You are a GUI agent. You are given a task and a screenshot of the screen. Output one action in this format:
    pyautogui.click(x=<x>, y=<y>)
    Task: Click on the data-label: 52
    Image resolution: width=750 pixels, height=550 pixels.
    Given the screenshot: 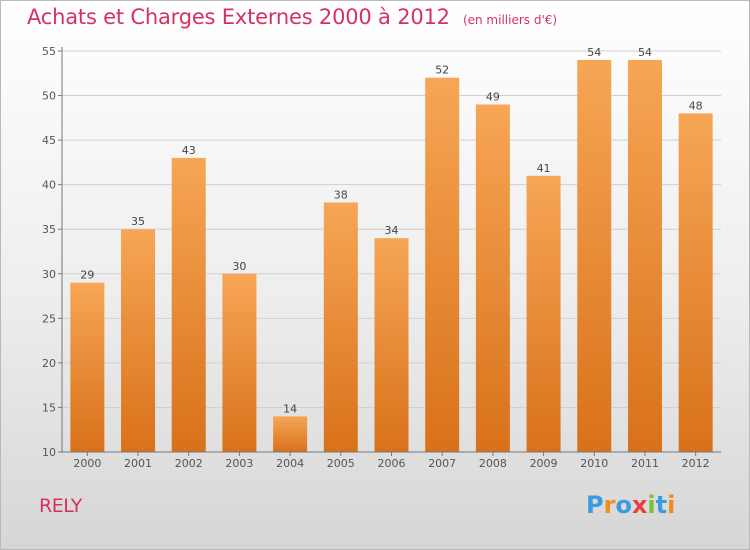 What is the action you would take?
    pyautogui.click(x=442, y=70)
    